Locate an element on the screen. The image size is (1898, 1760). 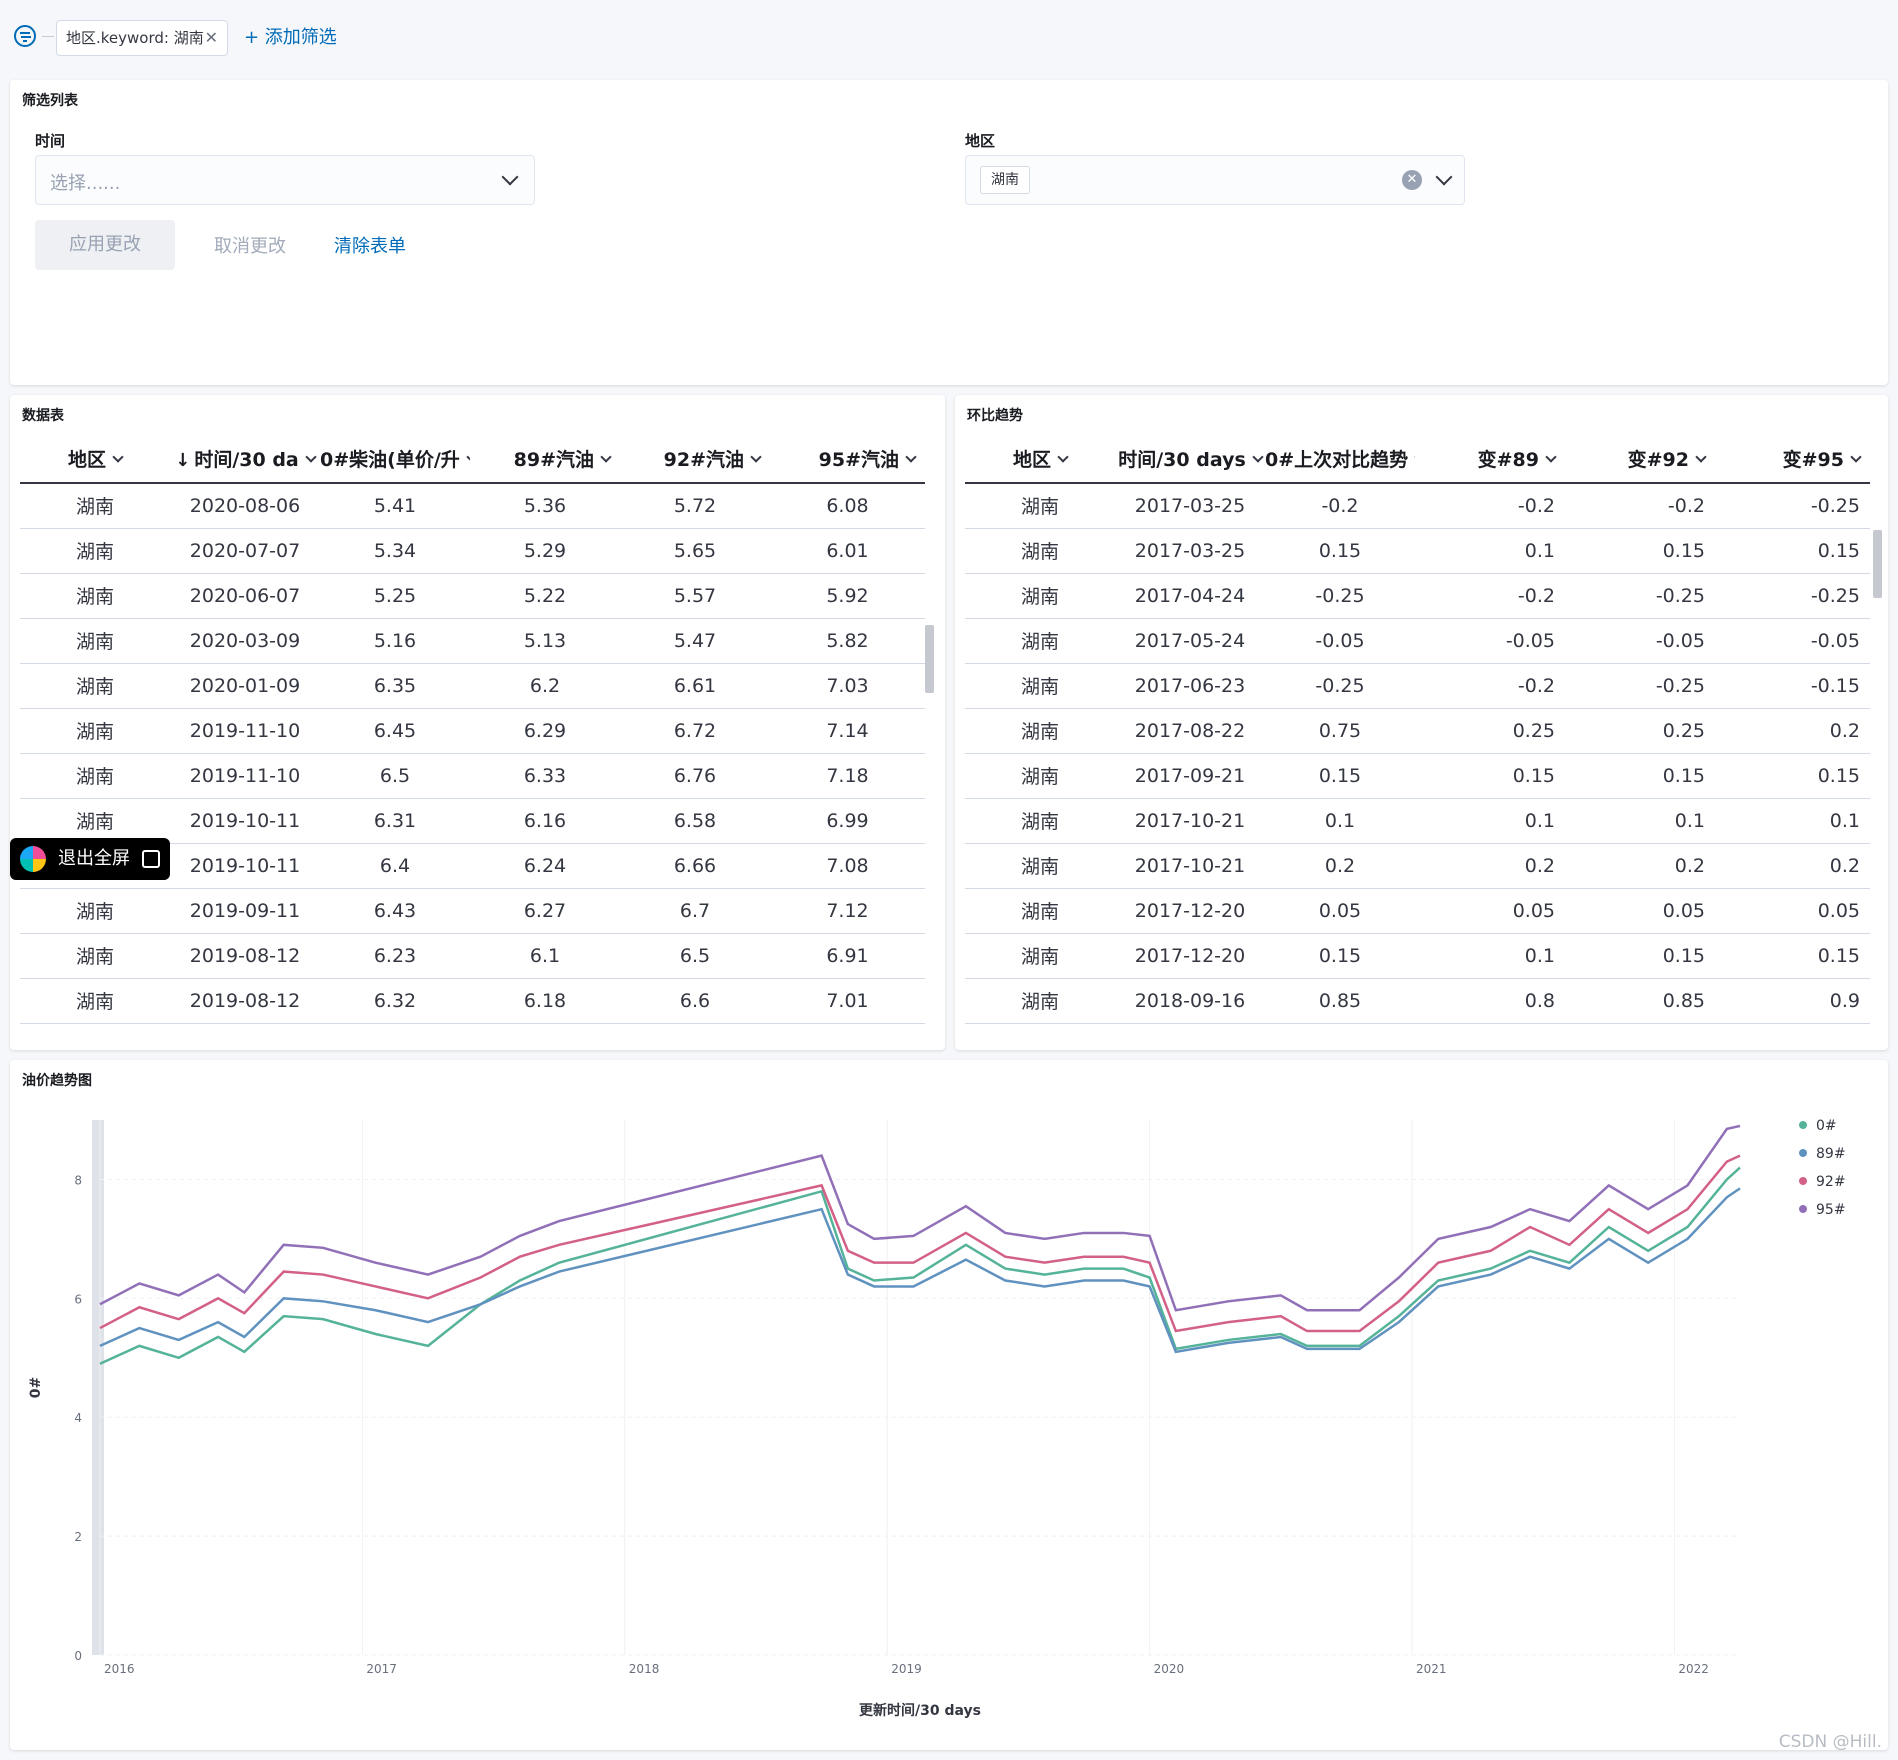
table-row: 湖南 2019-11-10 6.45 6.29 6.72 7.14 is located at coordinates (472, 731).